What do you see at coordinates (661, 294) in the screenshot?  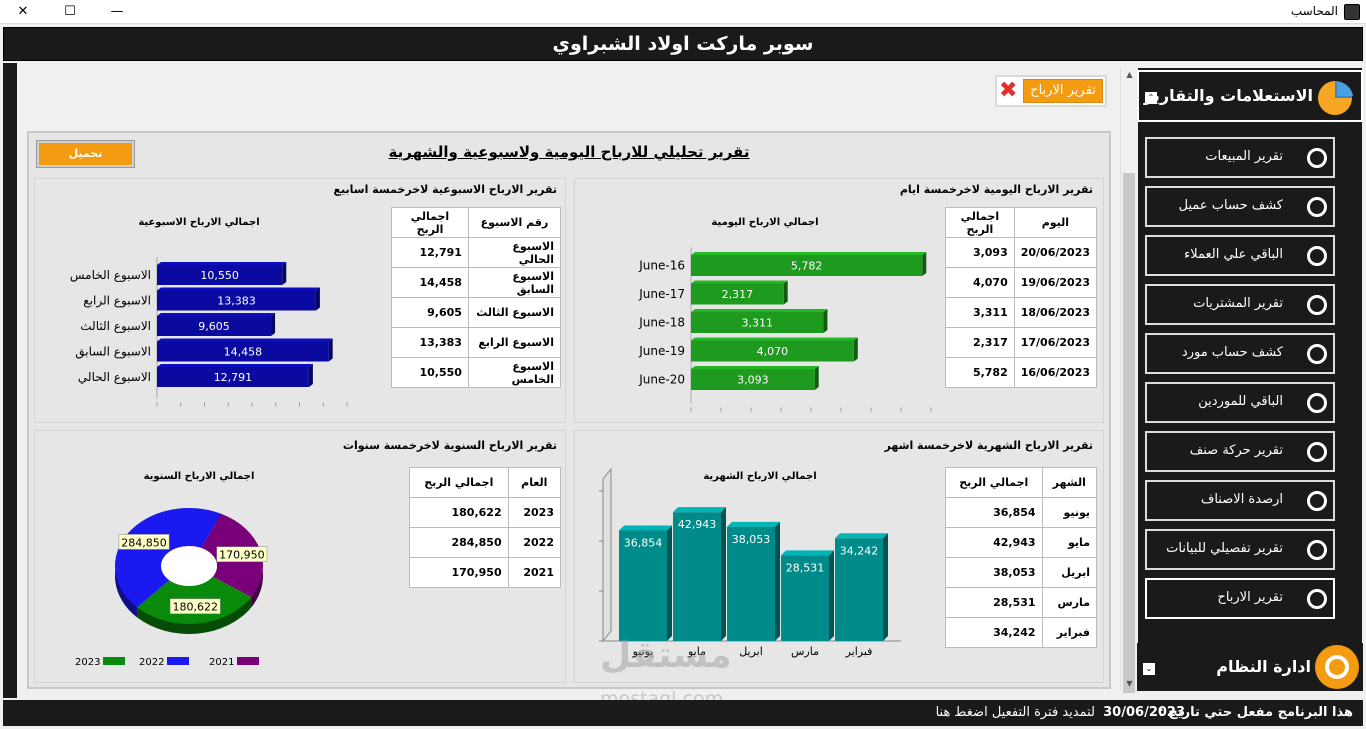 I see `category-label: June-17` at bounding box center [661, 294].